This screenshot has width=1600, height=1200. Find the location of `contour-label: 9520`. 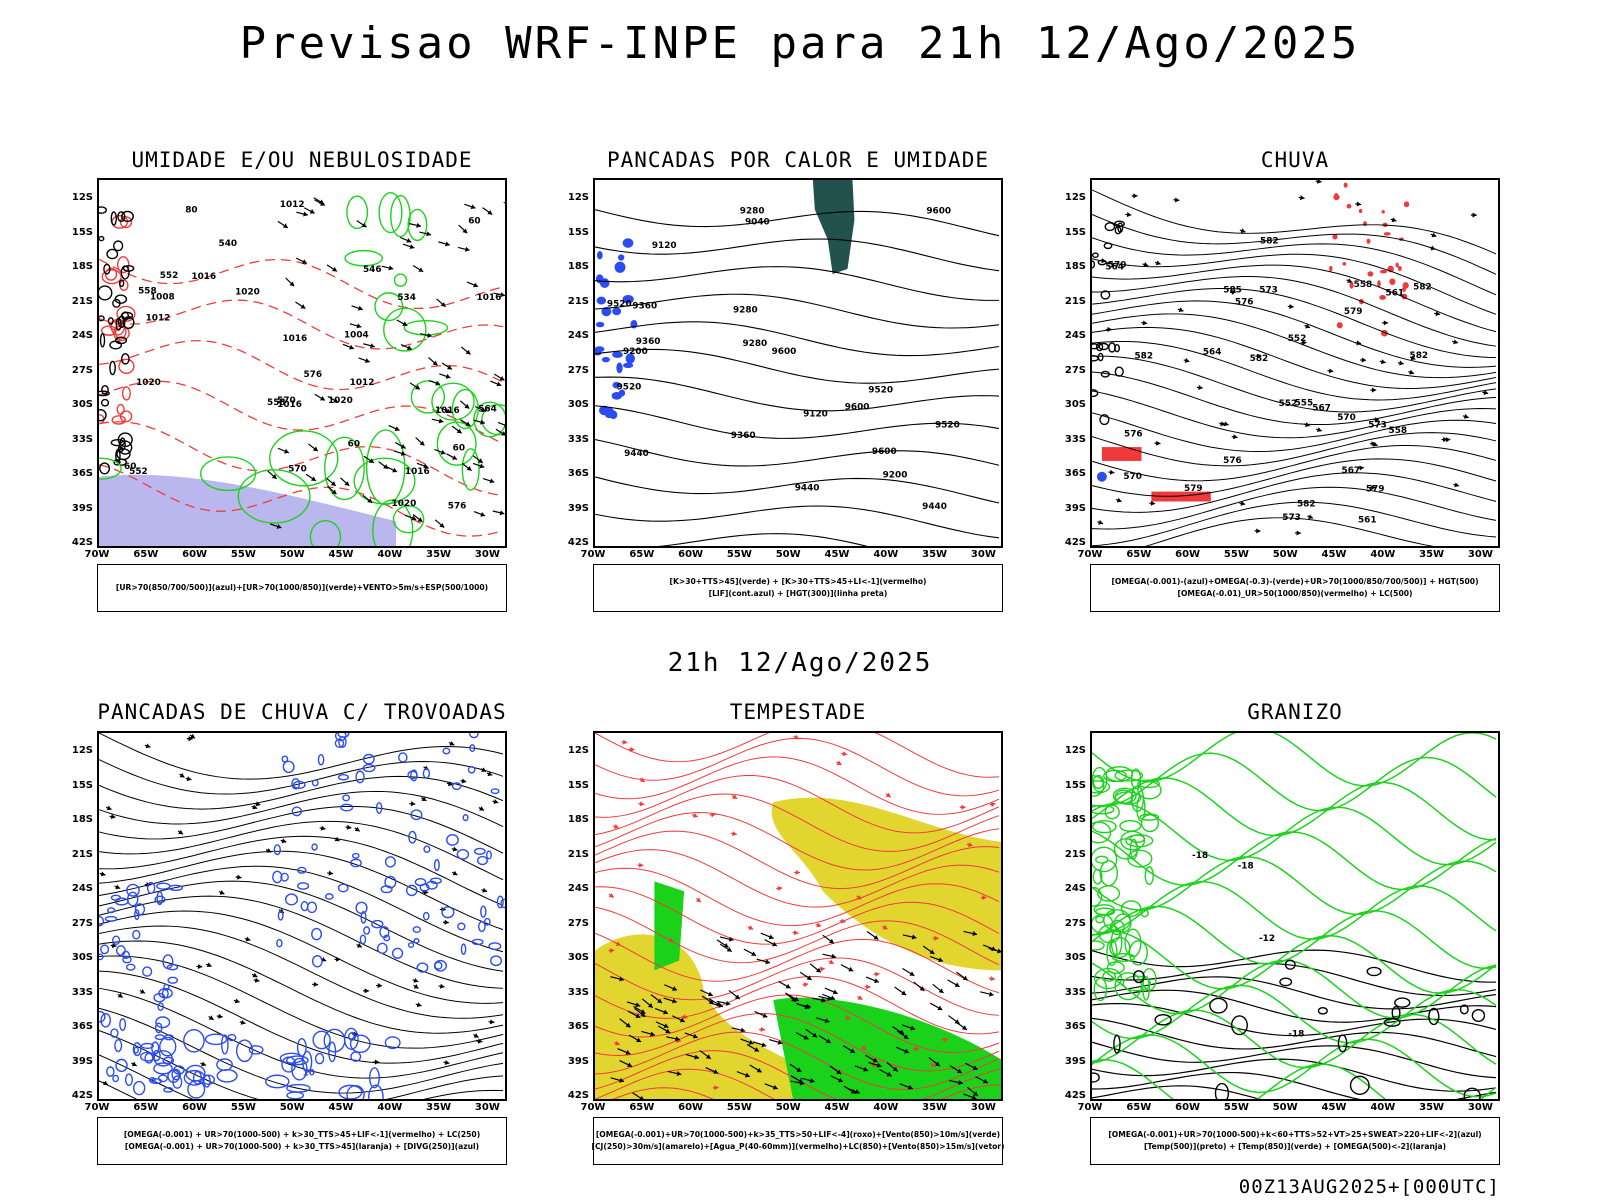

contour-label: 9520 is located at coordinates (619, 305).